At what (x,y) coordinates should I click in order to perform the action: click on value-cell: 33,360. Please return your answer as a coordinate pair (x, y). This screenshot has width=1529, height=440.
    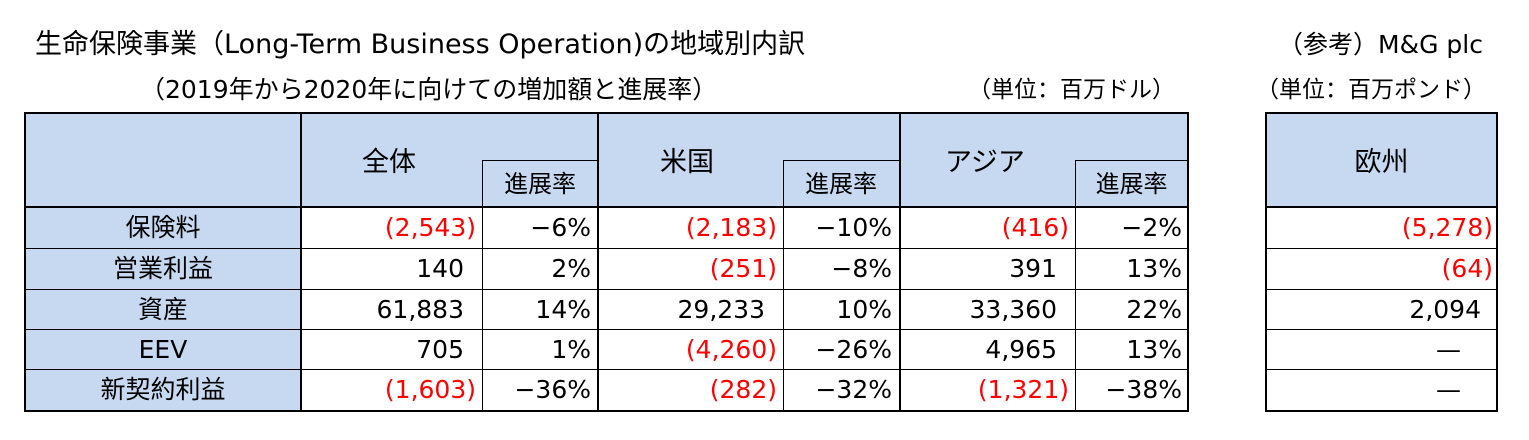
    Looking at the image, I should click on (1013, 309).